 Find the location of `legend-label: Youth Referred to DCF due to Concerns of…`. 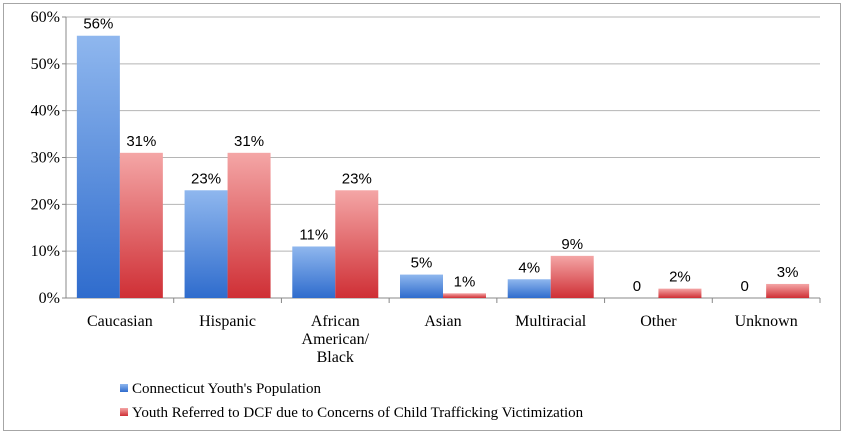

legend-label: Youth Referred to DCF due to Concerns of… is located at coordinates (358, 413).